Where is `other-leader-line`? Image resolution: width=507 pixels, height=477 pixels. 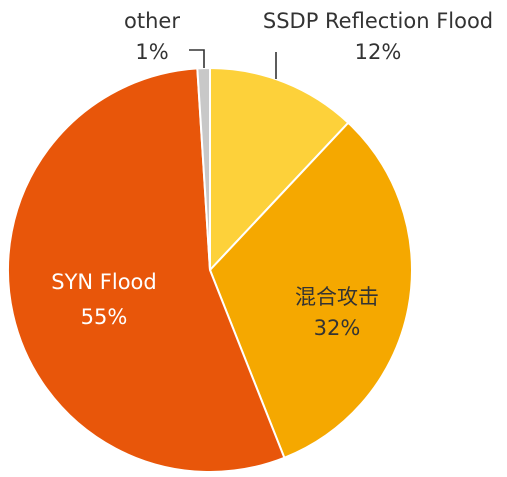
other-leader-line is located at coordinates (197, 58).